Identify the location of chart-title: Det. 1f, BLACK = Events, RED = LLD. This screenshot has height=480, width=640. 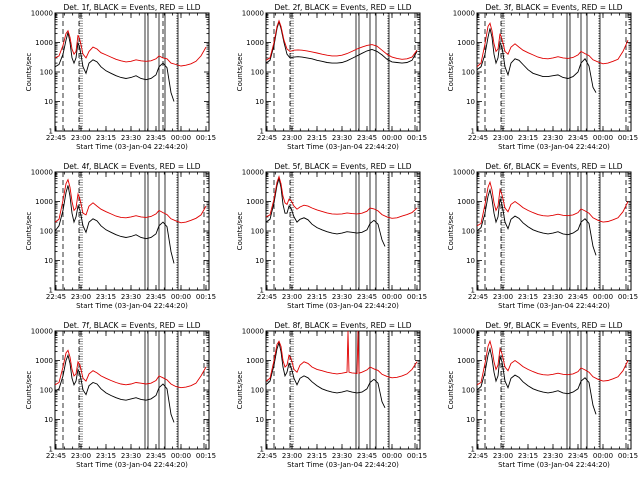
(131, 7).